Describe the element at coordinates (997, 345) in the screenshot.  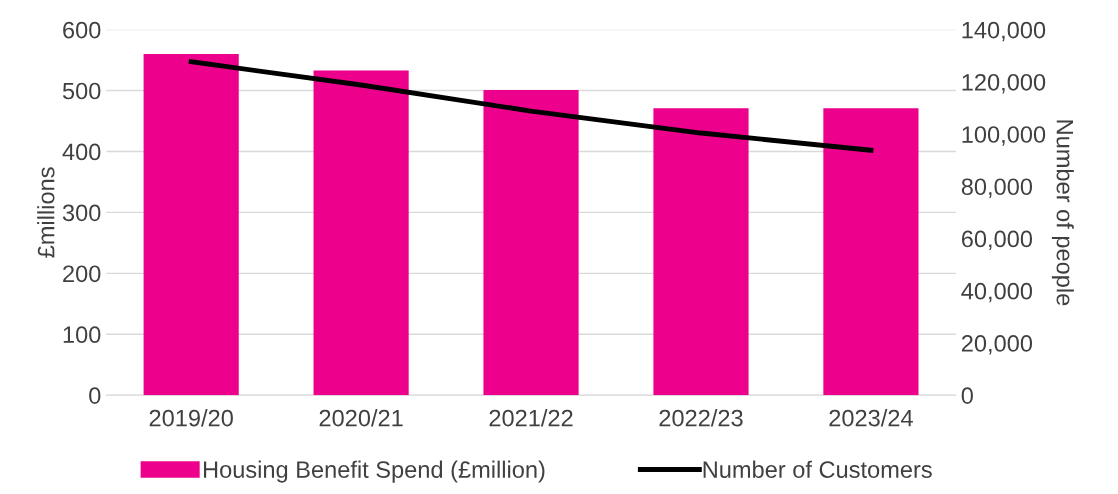
I see `y2-tick-label: 20,000` at that location.